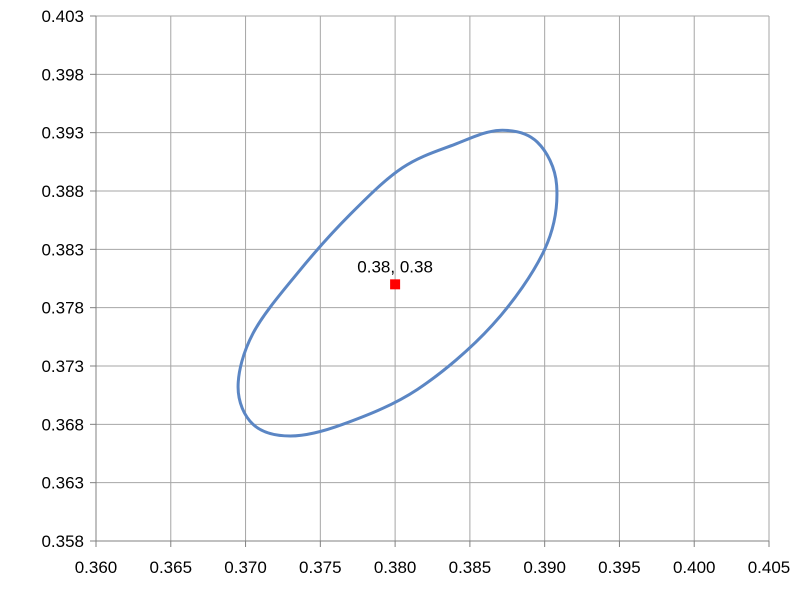  I want to click on y-tick-label: 0.403, so click(62, 16).